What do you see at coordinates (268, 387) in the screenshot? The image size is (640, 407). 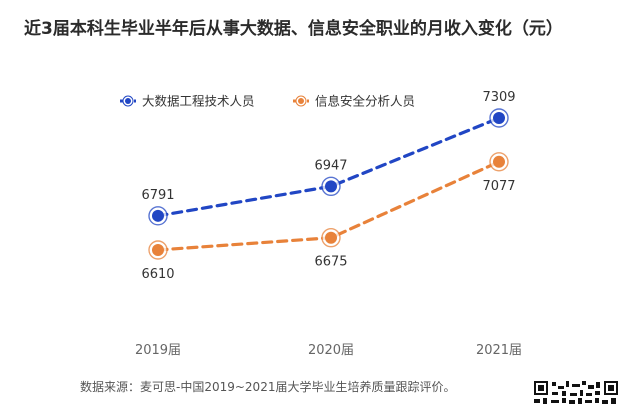 I see `data-source-note: 数据来源：麦可思-中国2019~2021届大学毕业生培养质量跟踪评价。` at bounding box center [268, 387].